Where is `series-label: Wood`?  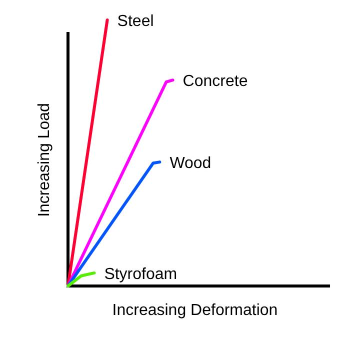
series-label: Wood is located at coordinates (191, 163).